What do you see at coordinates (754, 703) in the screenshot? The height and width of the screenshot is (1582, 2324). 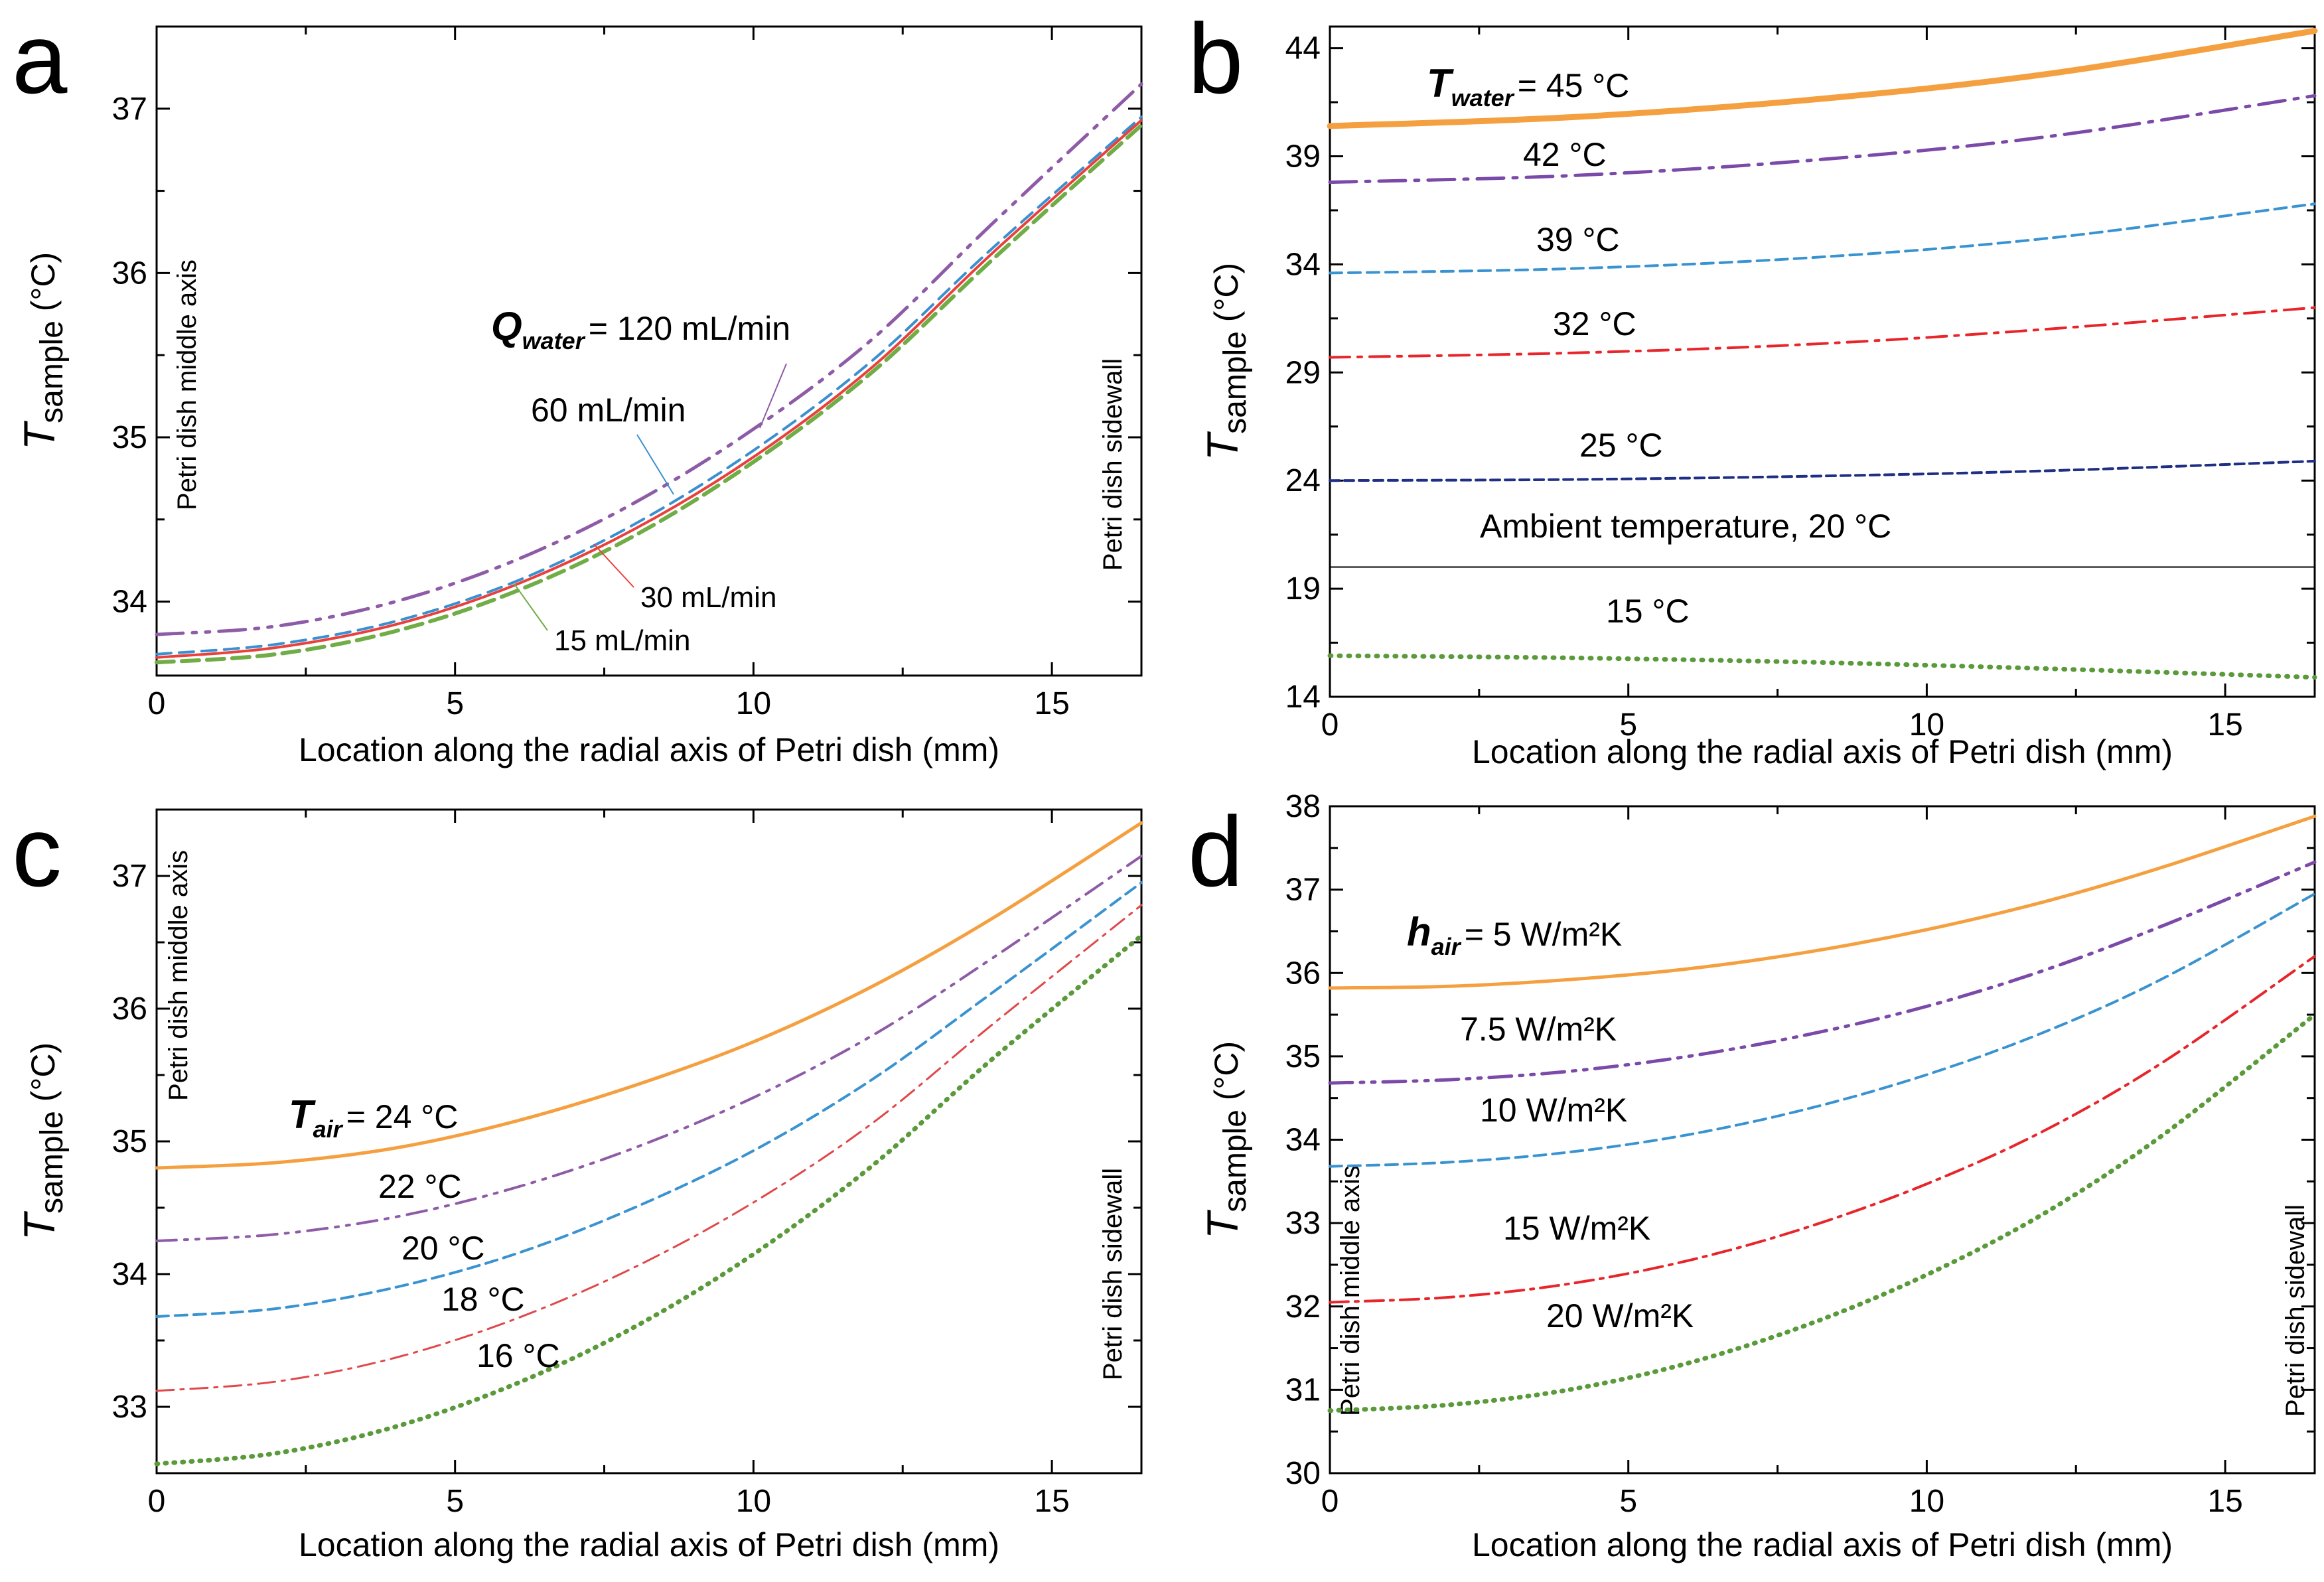 I see `x-tick-label-a: 10` at bounding box center [754, 703].